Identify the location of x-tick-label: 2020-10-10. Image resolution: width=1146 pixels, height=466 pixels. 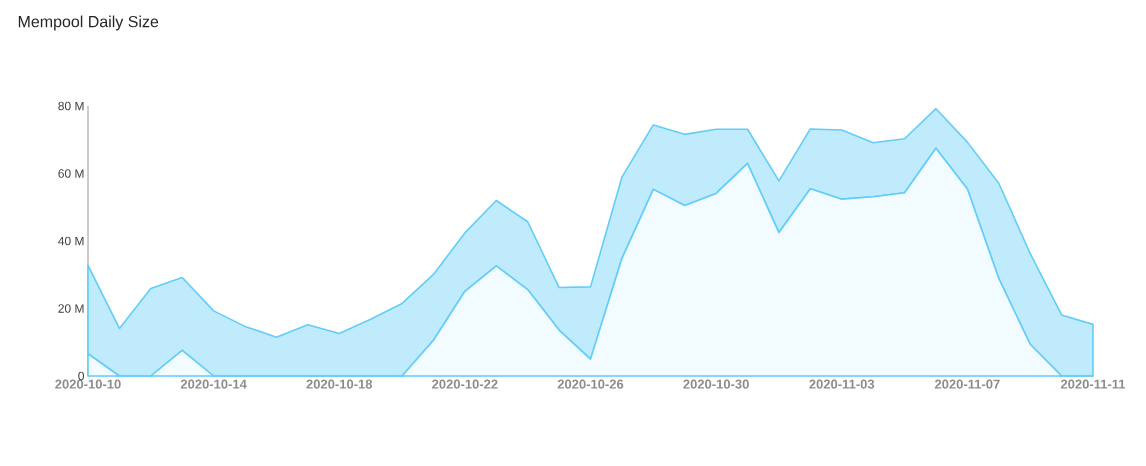
(88, 384).